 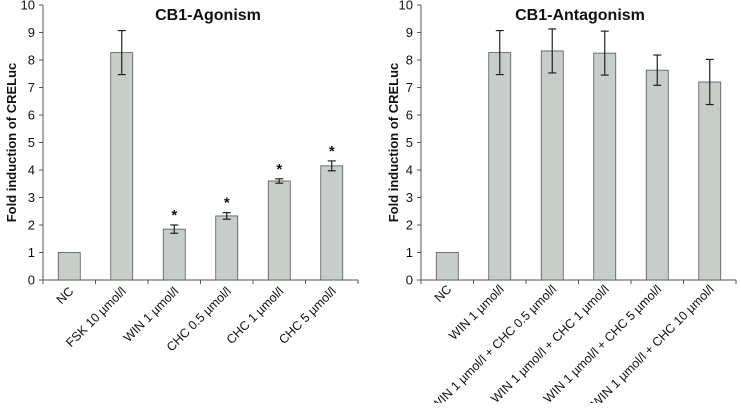 I want to click on chart-title: CB1-Antagonism, so click(x=580, y=15).